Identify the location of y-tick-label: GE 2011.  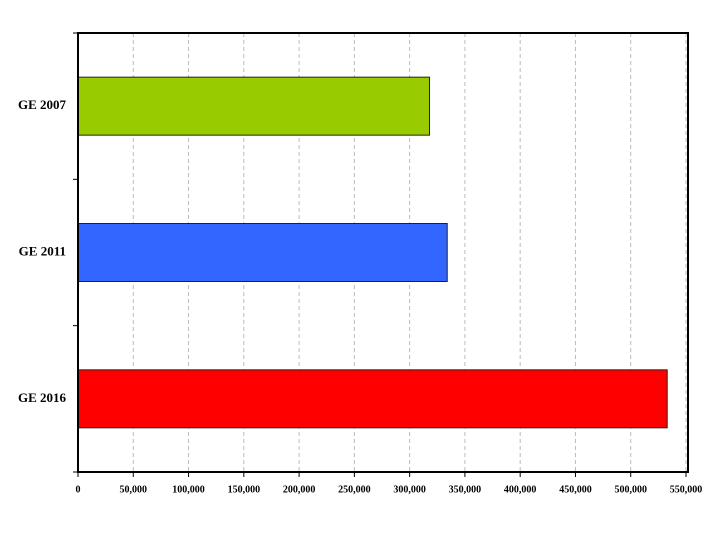
(42, 250).